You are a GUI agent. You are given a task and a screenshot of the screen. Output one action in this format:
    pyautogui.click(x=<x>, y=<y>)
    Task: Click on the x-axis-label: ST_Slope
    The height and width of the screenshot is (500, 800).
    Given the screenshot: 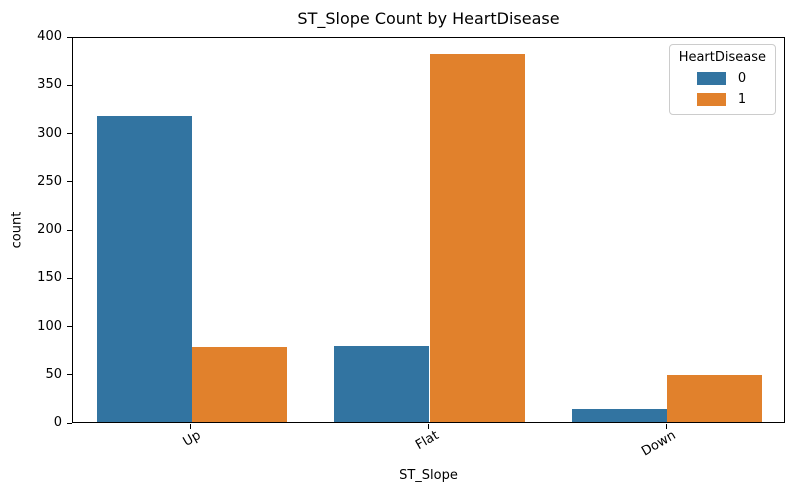 What is the action you would take?
    pyautogui.click(x=428, y=475)
    